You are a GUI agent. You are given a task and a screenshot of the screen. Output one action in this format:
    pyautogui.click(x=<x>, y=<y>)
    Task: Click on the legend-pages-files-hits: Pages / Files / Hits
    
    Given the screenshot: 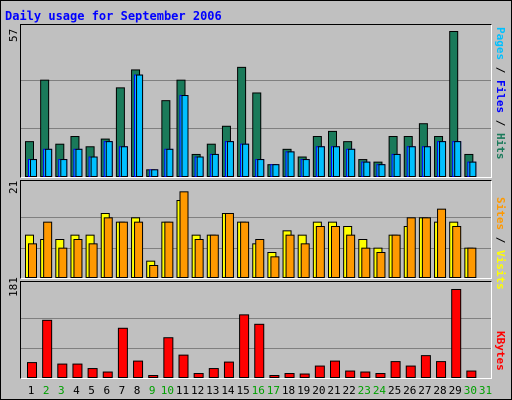 What is the action you would take?
    pyautogui.click(x=500, y=93)
    